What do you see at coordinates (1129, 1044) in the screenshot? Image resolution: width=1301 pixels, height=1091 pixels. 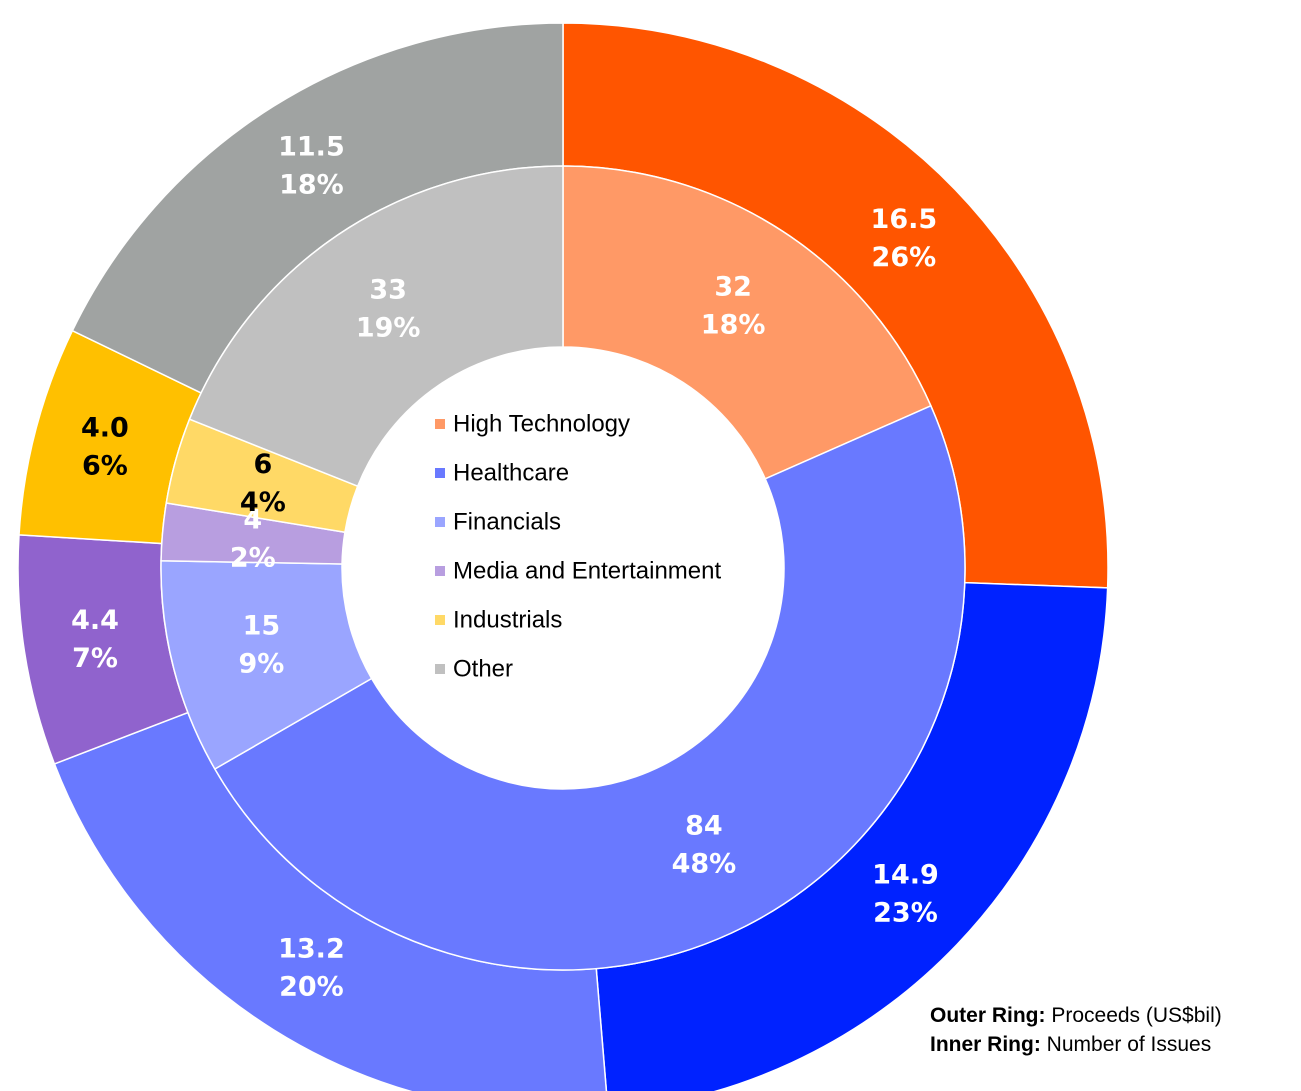 I see `note-text: Number of Issues` at bounding box center [1129, 1044].